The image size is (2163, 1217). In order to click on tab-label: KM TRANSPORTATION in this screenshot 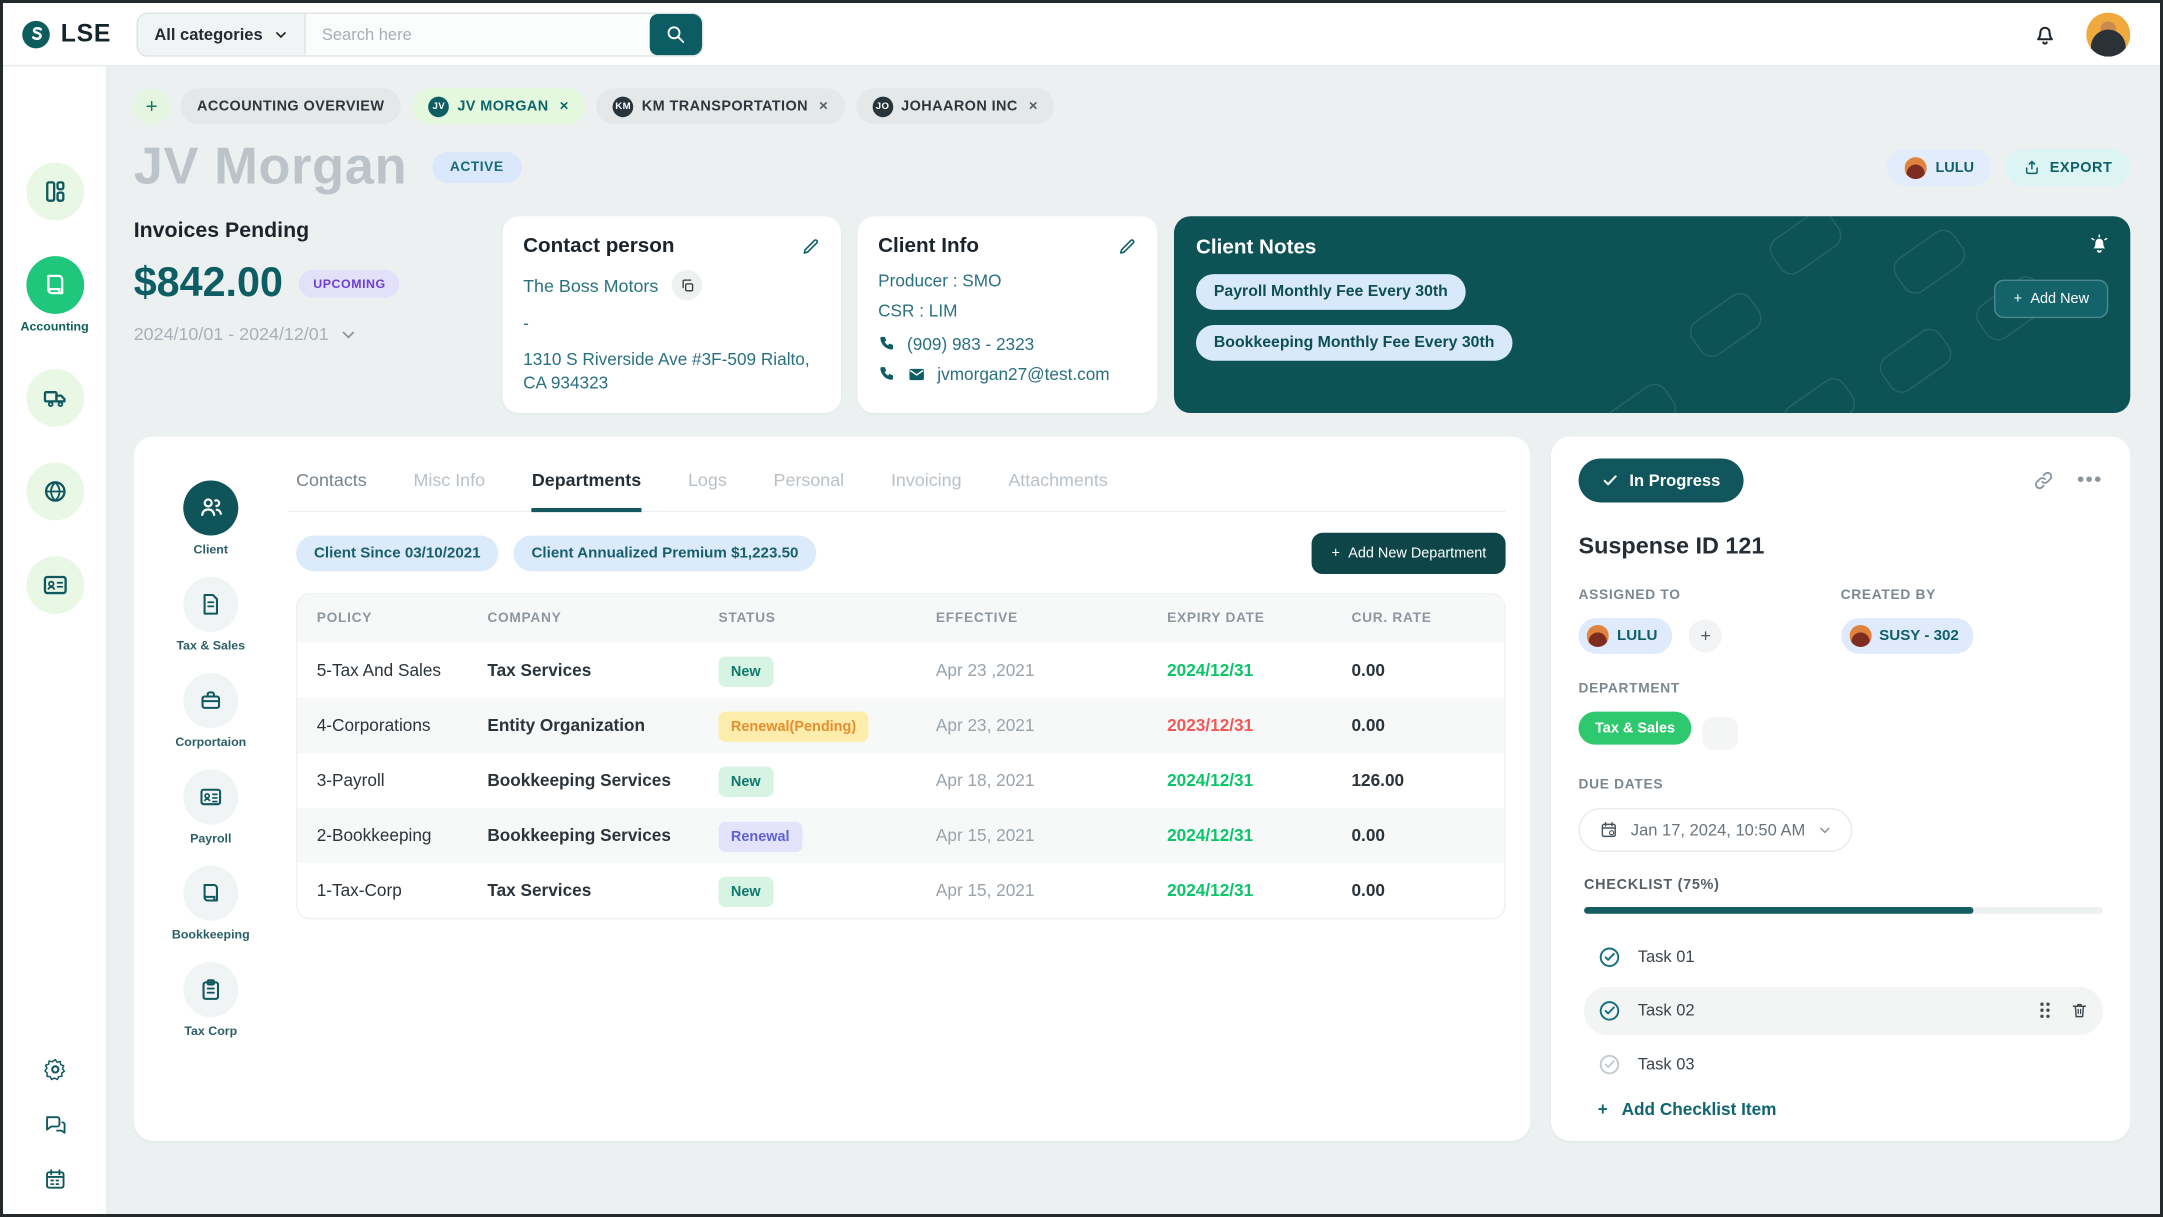, I will do `click(724, 106)`.